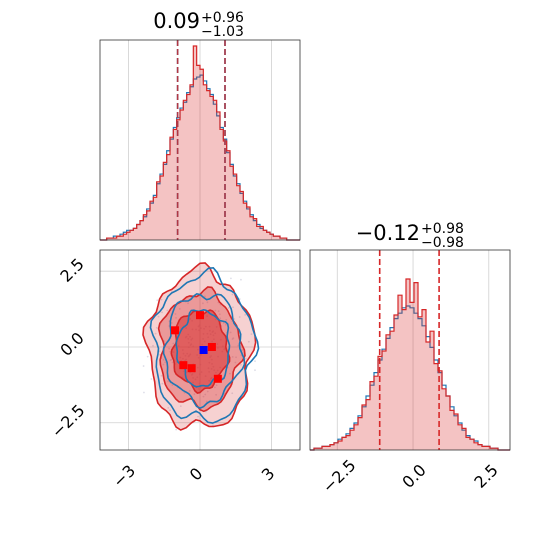 The width and height of the screenshot is (550, 550). What do you see at coordinates (388, 233) in the screenshot?
I see `title-median-y: −0.12` at bounding box center [388, 233].